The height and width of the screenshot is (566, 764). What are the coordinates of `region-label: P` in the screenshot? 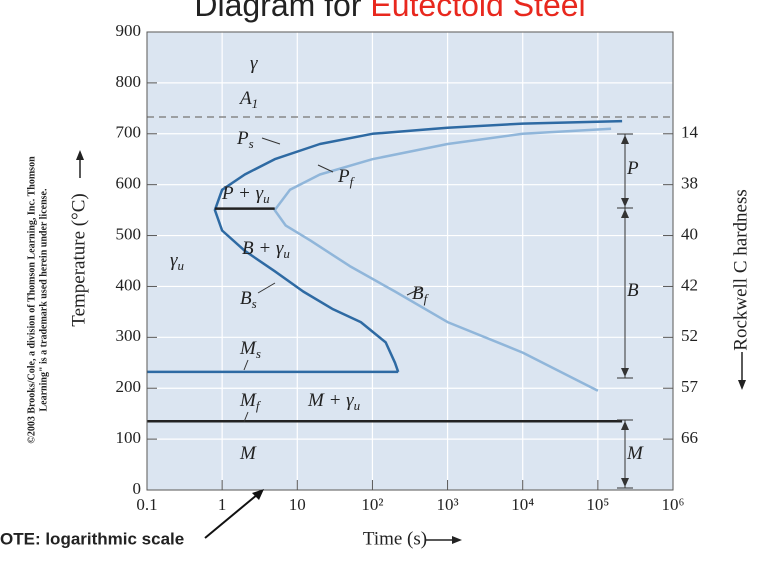 It's located at (632, 168).